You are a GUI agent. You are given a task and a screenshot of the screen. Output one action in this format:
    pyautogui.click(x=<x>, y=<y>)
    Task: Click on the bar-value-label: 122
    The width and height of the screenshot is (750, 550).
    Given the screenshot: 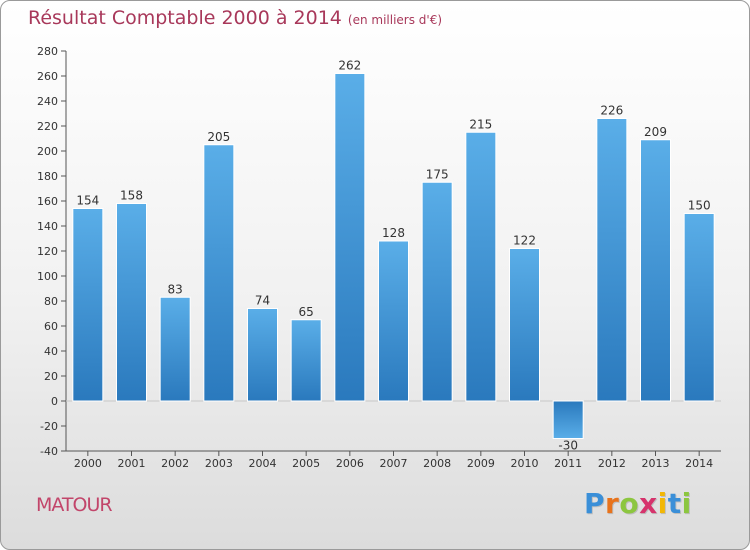 What is the action you would take?
    pyautogui.click(x=524, y=241)
    